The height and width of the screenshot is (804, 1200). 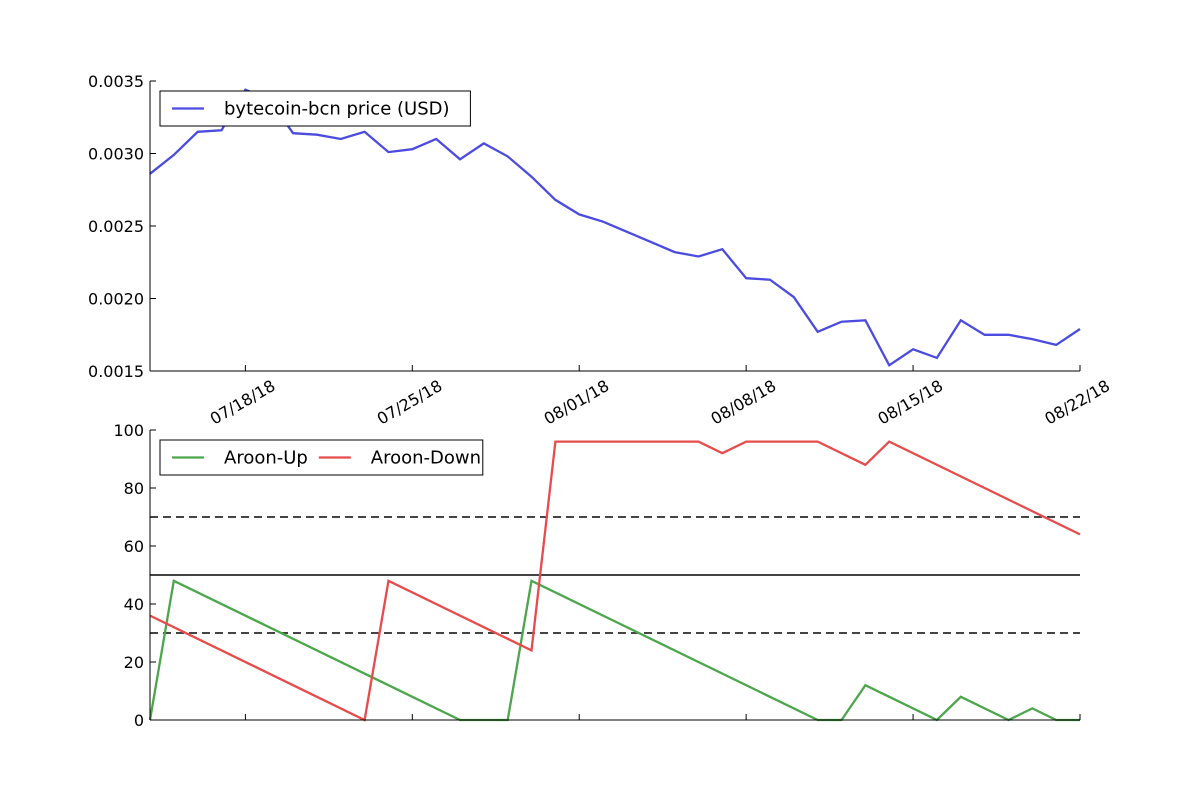 I want to click on y-tick-label: 60, so click(x=134, y=546).